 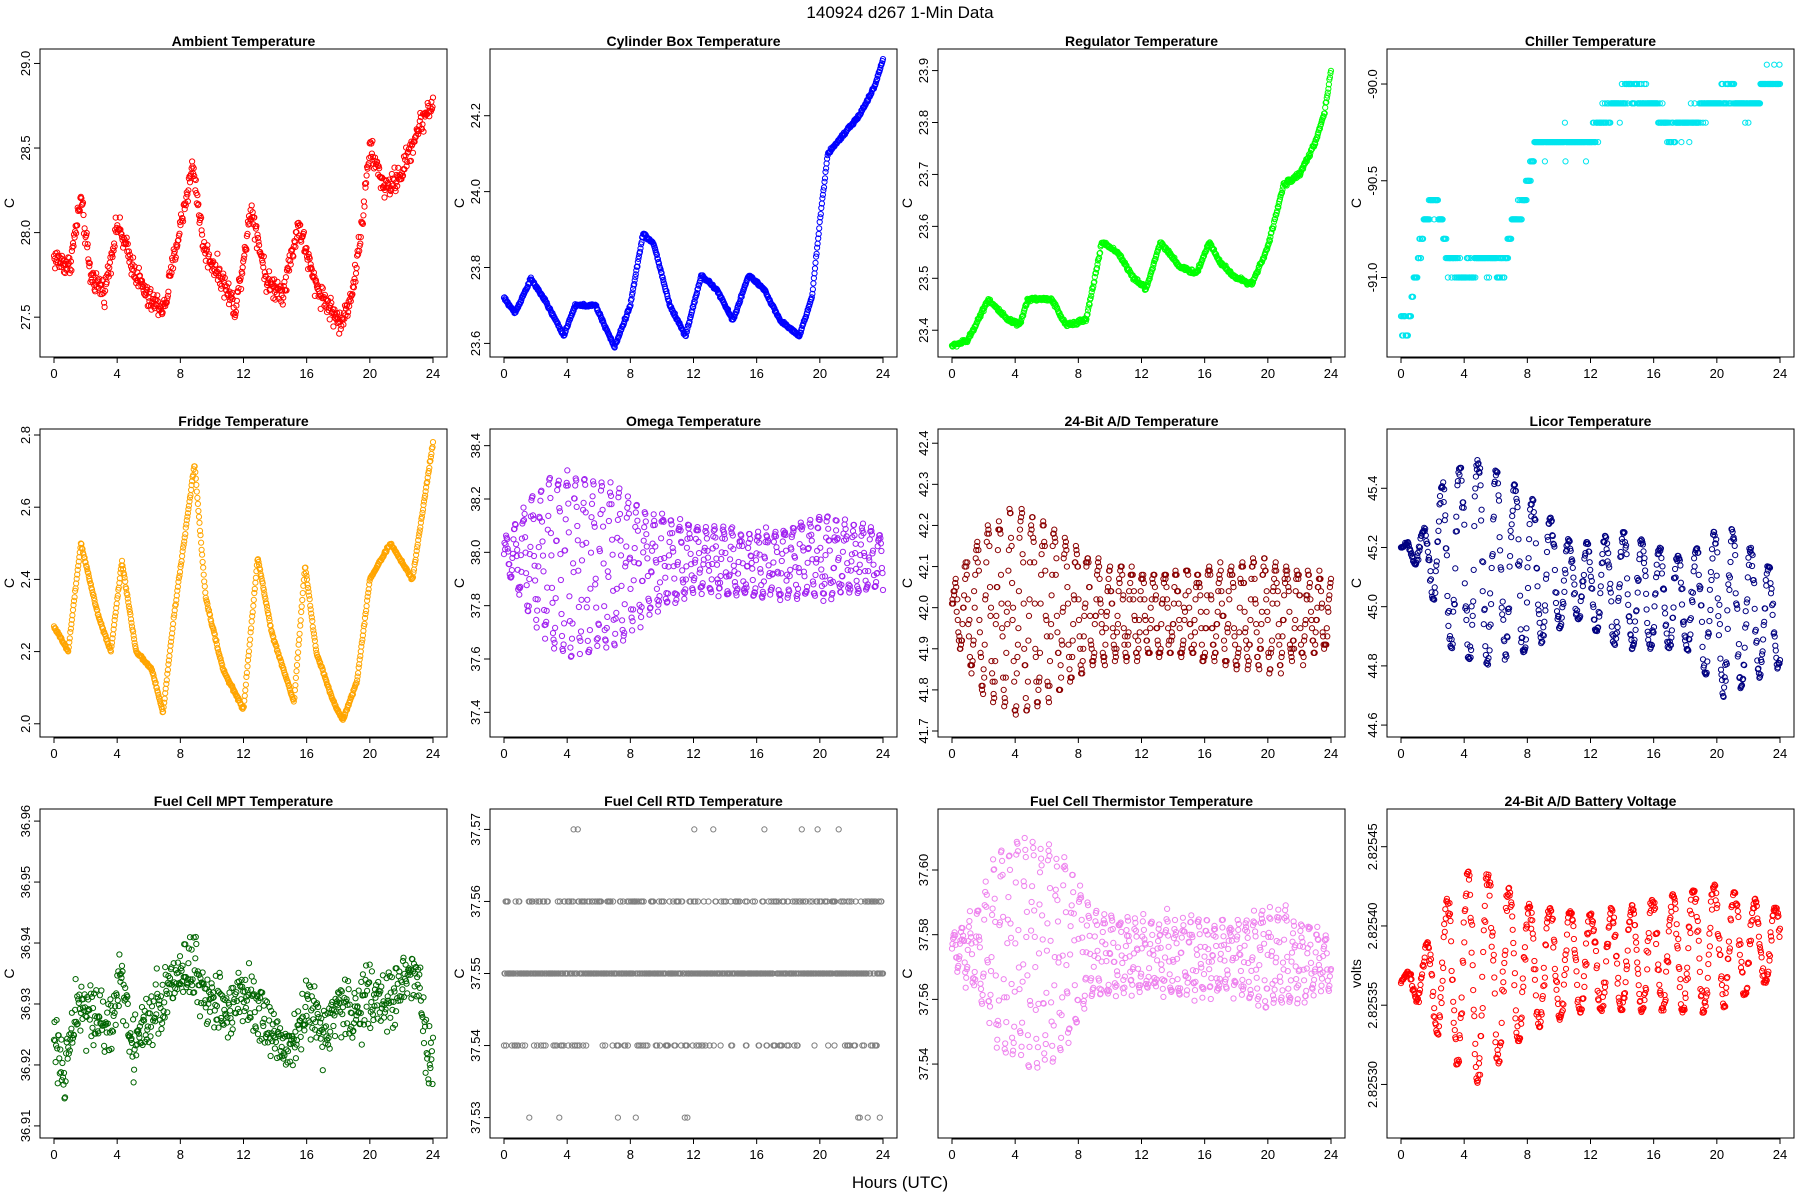 What do you see at coordinates (25, 435) in the screenshot?
I see `y-tick-label: 2.8` at bounding box center [25, 435].